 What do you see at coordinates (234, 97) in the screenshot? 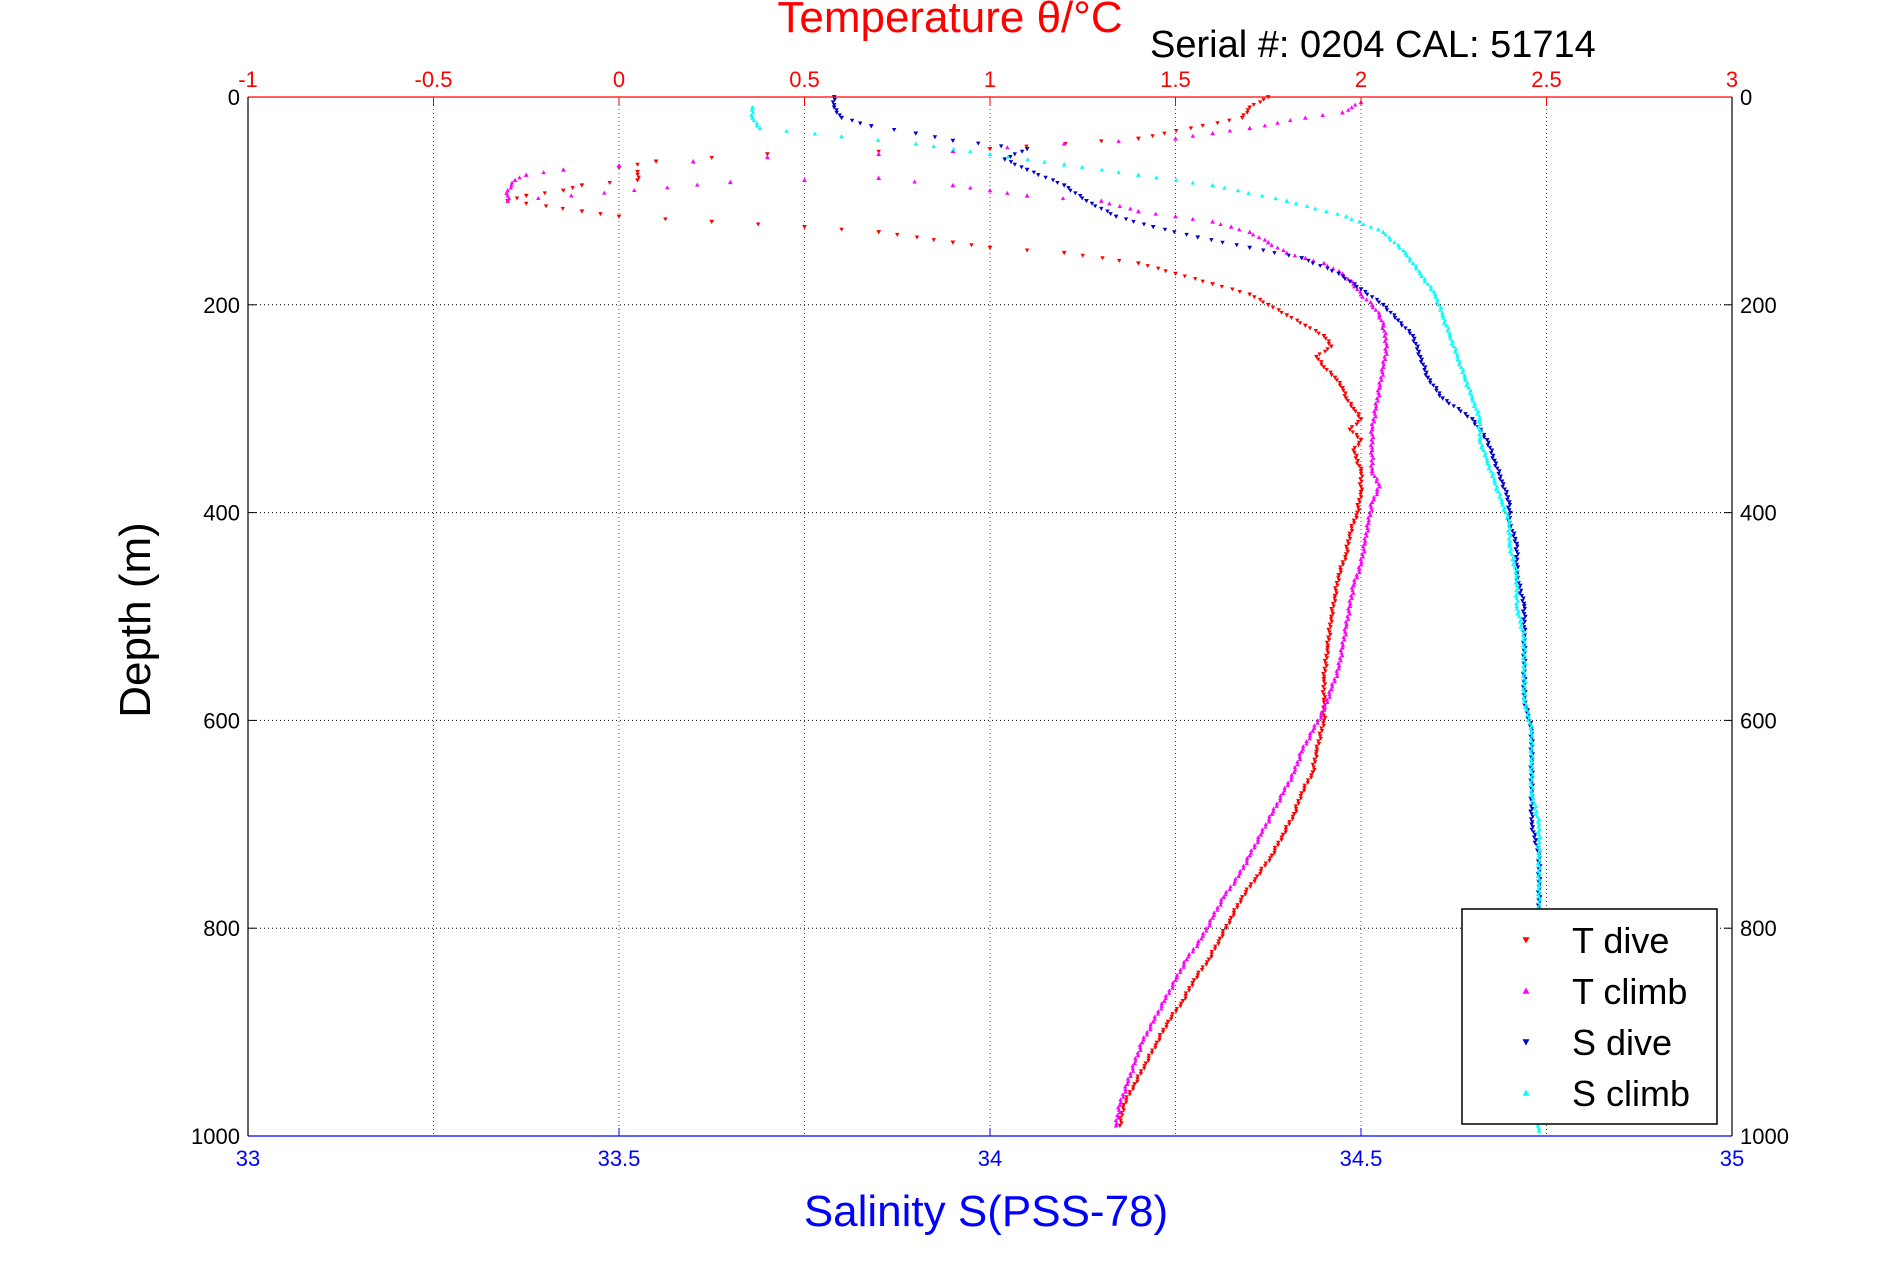
I see `depth-tick-label-left: 0` at bounding box center [234, 97].